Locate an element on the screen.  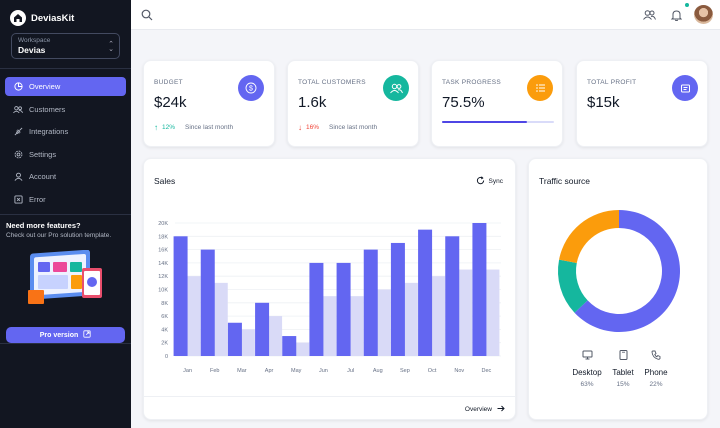
users-icon is located at coordinates (18, 109).